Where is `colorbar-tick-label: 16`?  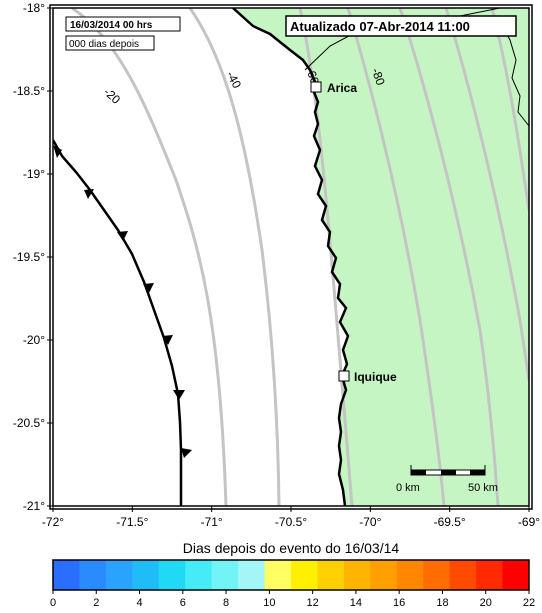
colorbar-tick-label: 16 is located at coordinates (399, 603).